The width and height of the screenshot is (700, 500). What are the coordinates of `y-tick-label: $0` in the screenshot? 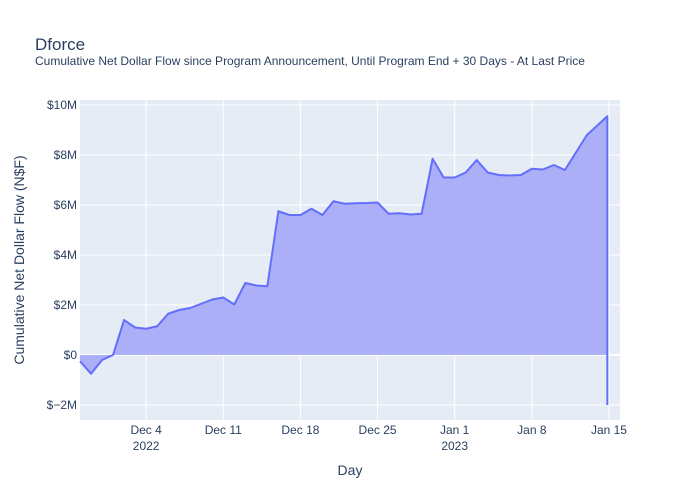 It's located at (71, 355).